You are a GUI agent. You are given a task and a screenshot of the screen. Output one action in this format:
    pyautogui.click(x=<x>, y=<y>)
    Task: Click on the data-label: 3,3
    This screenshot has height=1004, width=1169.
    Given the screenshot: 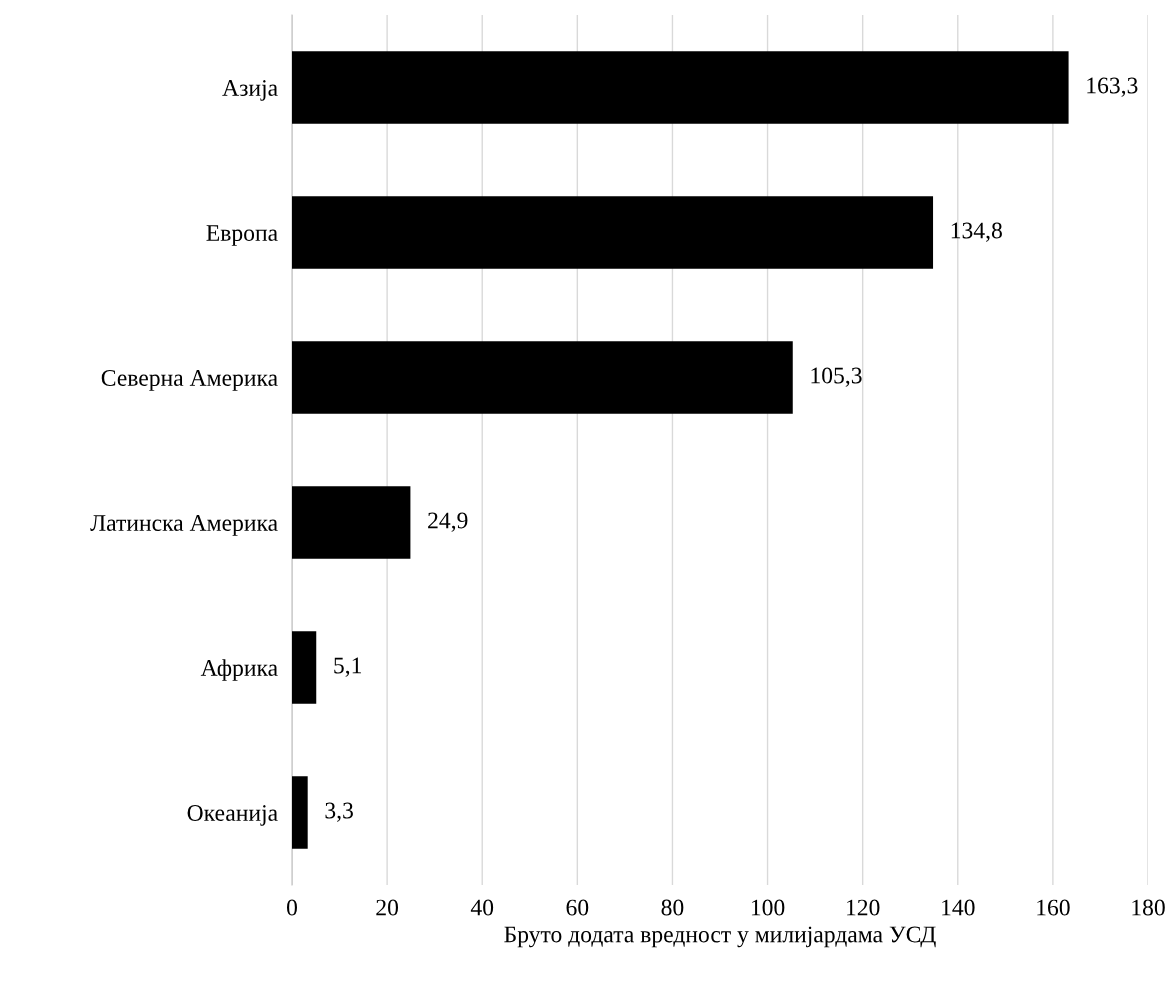 What is the action you would take?
    pyautogui.click(x=339, y=812)
    